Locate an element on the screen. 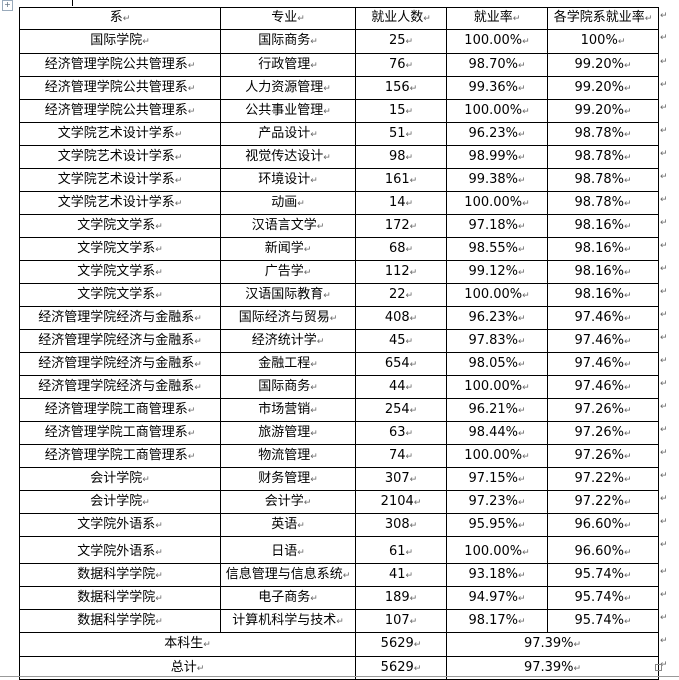 The width and height of the screenshot is (679, 680). major-cell: 财务管理 is located at coordinates (288, 479).